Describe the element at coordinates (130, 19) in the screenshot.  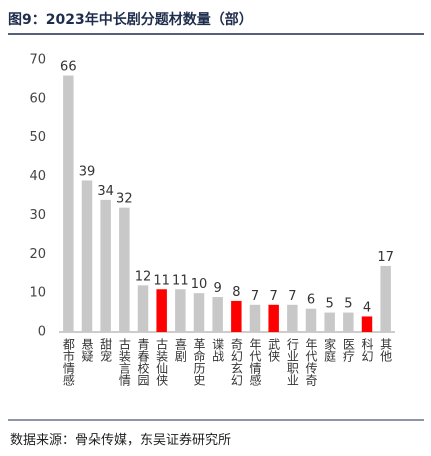
I see `chart-title: 图9：2023年中长剧分题材数量（部）` at that location.